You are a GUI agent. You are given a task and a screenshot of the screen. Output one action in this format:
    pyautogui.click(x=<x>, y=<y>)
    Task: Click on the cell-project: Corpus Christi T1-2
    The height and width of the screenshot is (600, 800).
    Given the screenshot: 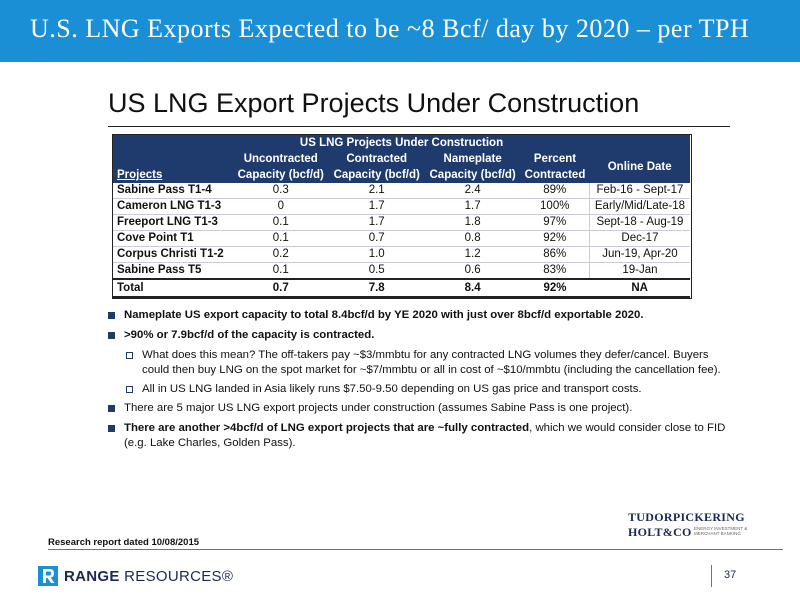 What is the action you would take?
    pyautogui.click(x=173, y=254)
    